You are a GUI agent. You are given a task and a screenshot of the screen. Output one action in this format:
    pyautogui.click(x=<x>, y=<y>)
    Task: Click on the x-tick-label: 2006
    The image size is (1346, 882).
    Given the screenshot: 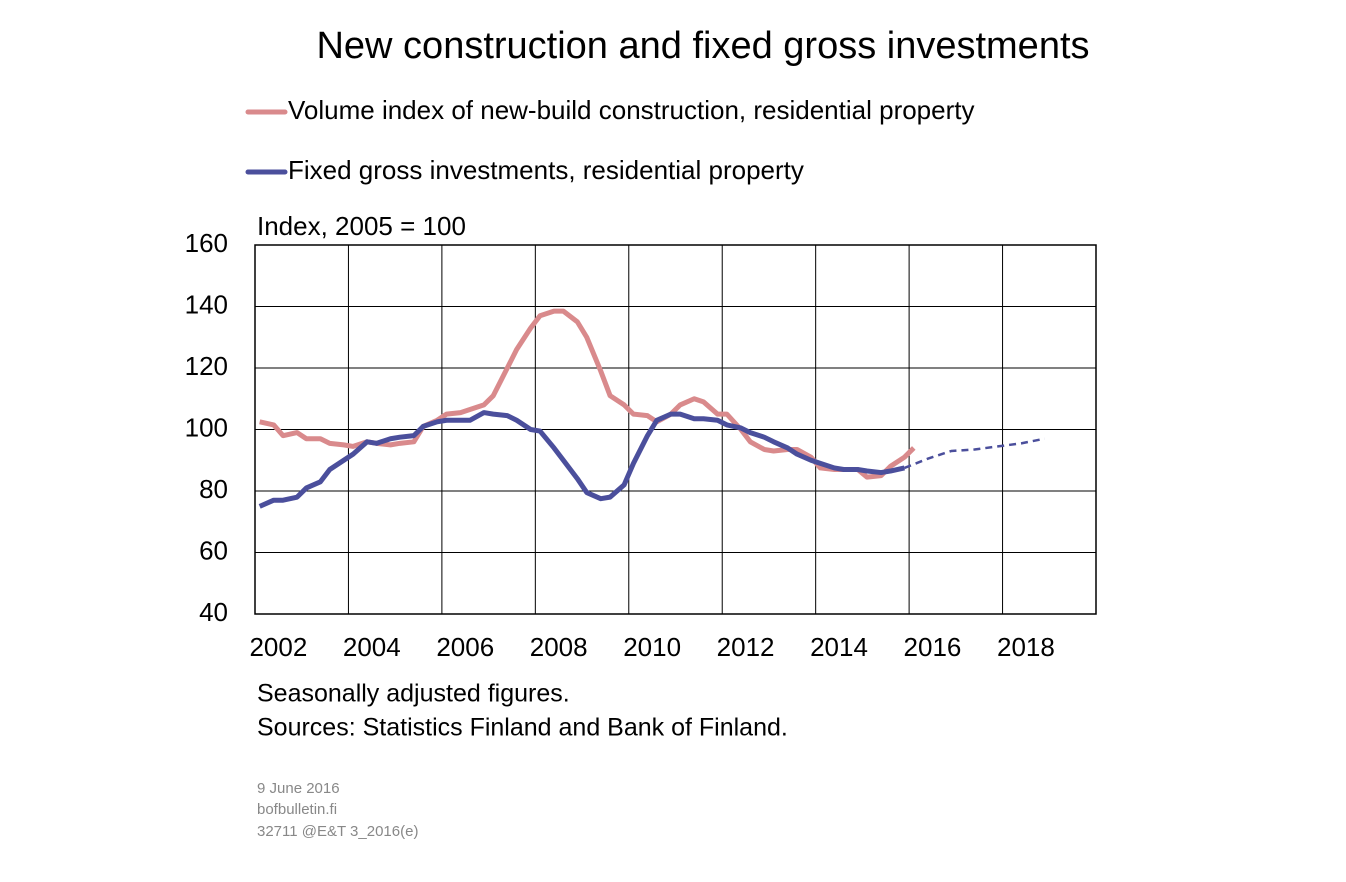 What is the action you would take?
    pyautogui.click(x=465, y=647)
    